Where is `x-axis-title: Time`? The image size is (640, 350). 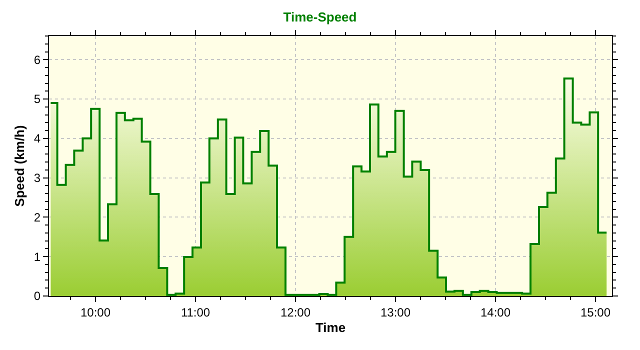 x-axis-title: Time is located at coordinates (330, 327).